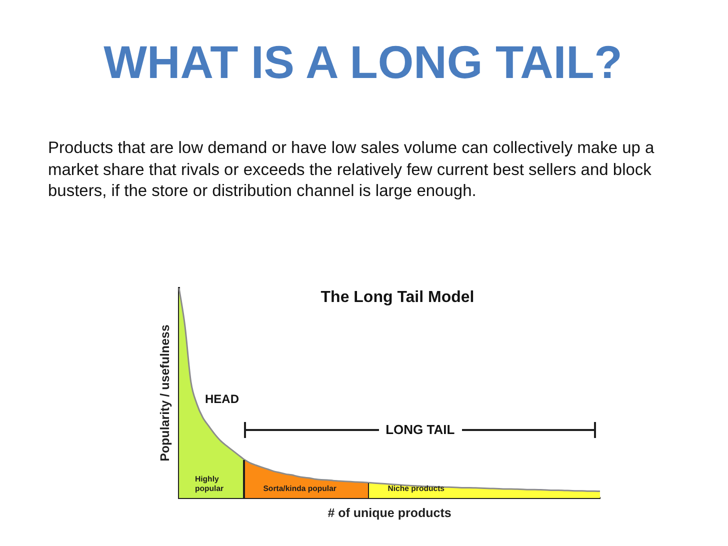 The width and height of the screenshot is (728, 546). What do you see at coordinates (420, 430) in the screenshot?
I see `annotation: LONG TAIL` at bounding box center [420, 430].